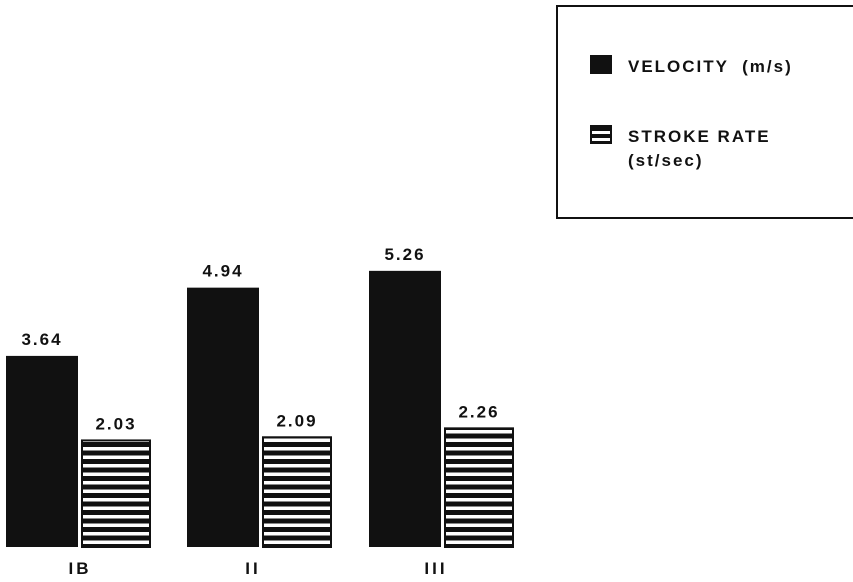  What do you see at coordinates (479, 488) in the screenshot?
I see `bar-stroke-rate-iii` at bounding box center [479, 488].